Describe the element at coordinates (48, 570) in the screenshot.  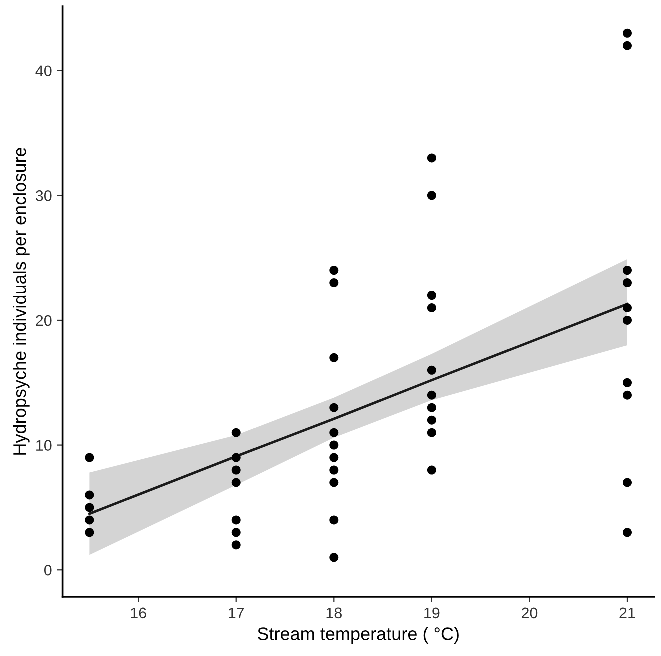
I see `y-tick-label: 0` at that location.